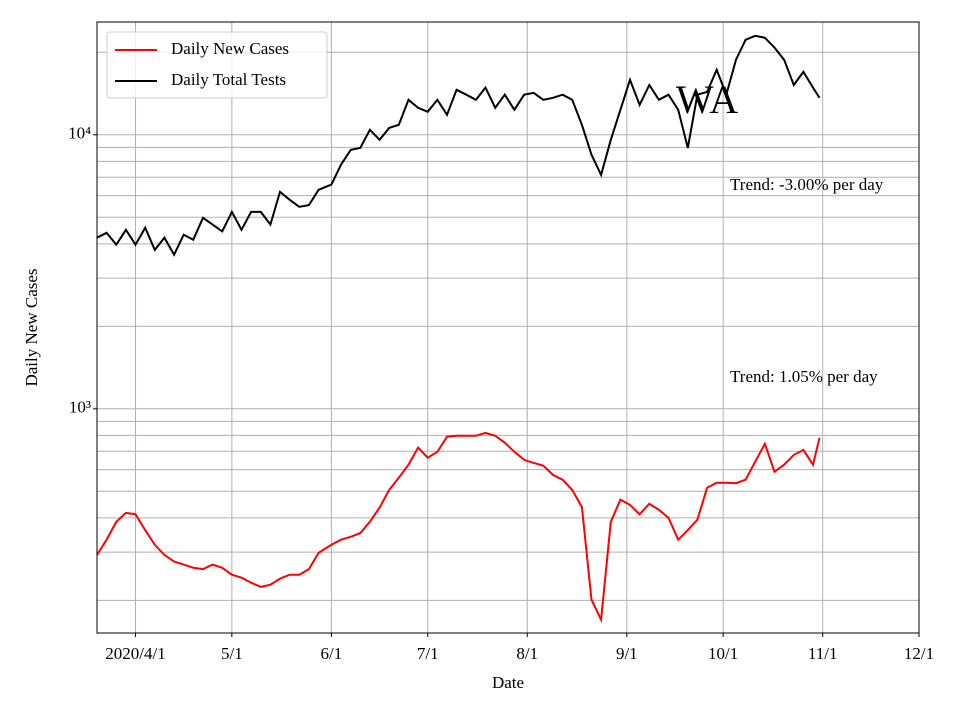 The width and height of the screenshot is (960, 720). Describe the element at coordinates (707, 99) in the screenshot. I see `annotation: WA` at that location.